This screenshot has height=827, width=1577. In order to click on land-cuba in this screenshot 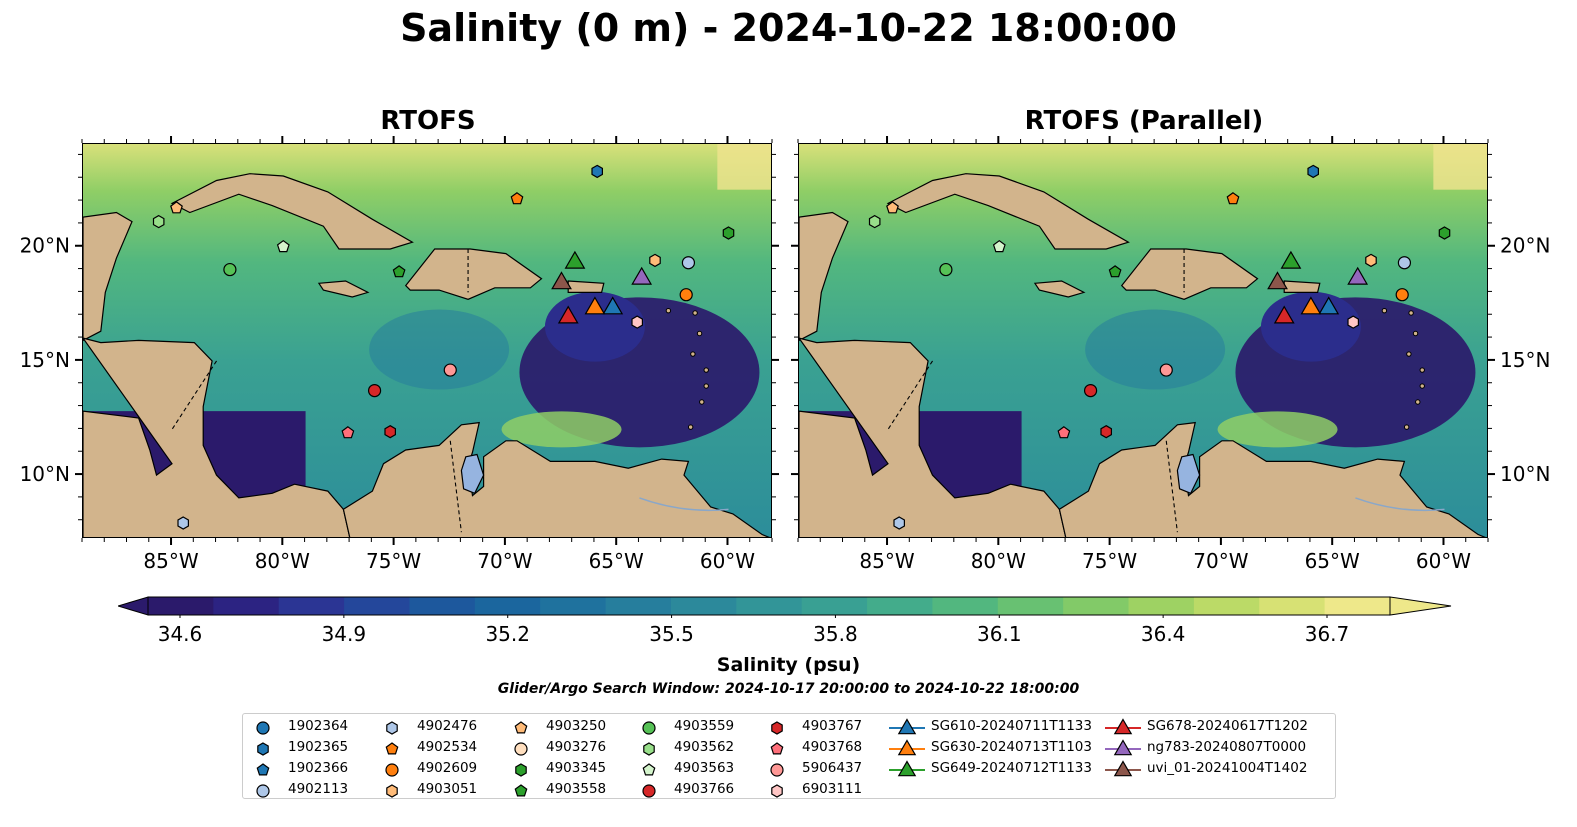, I will do `click(292, 211)`.